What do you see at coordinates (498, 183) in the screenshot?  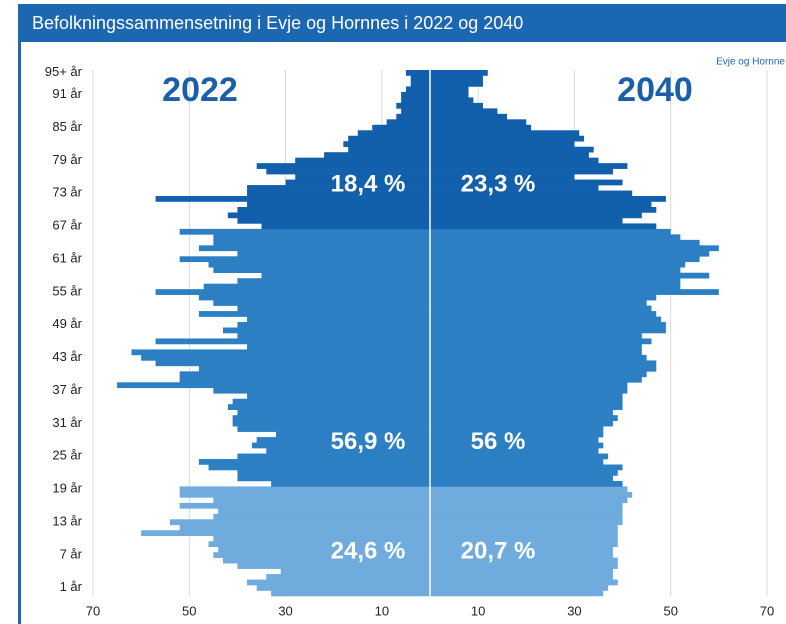 I see `group-percent: 23,3 %` at bounding box center [498, 183].